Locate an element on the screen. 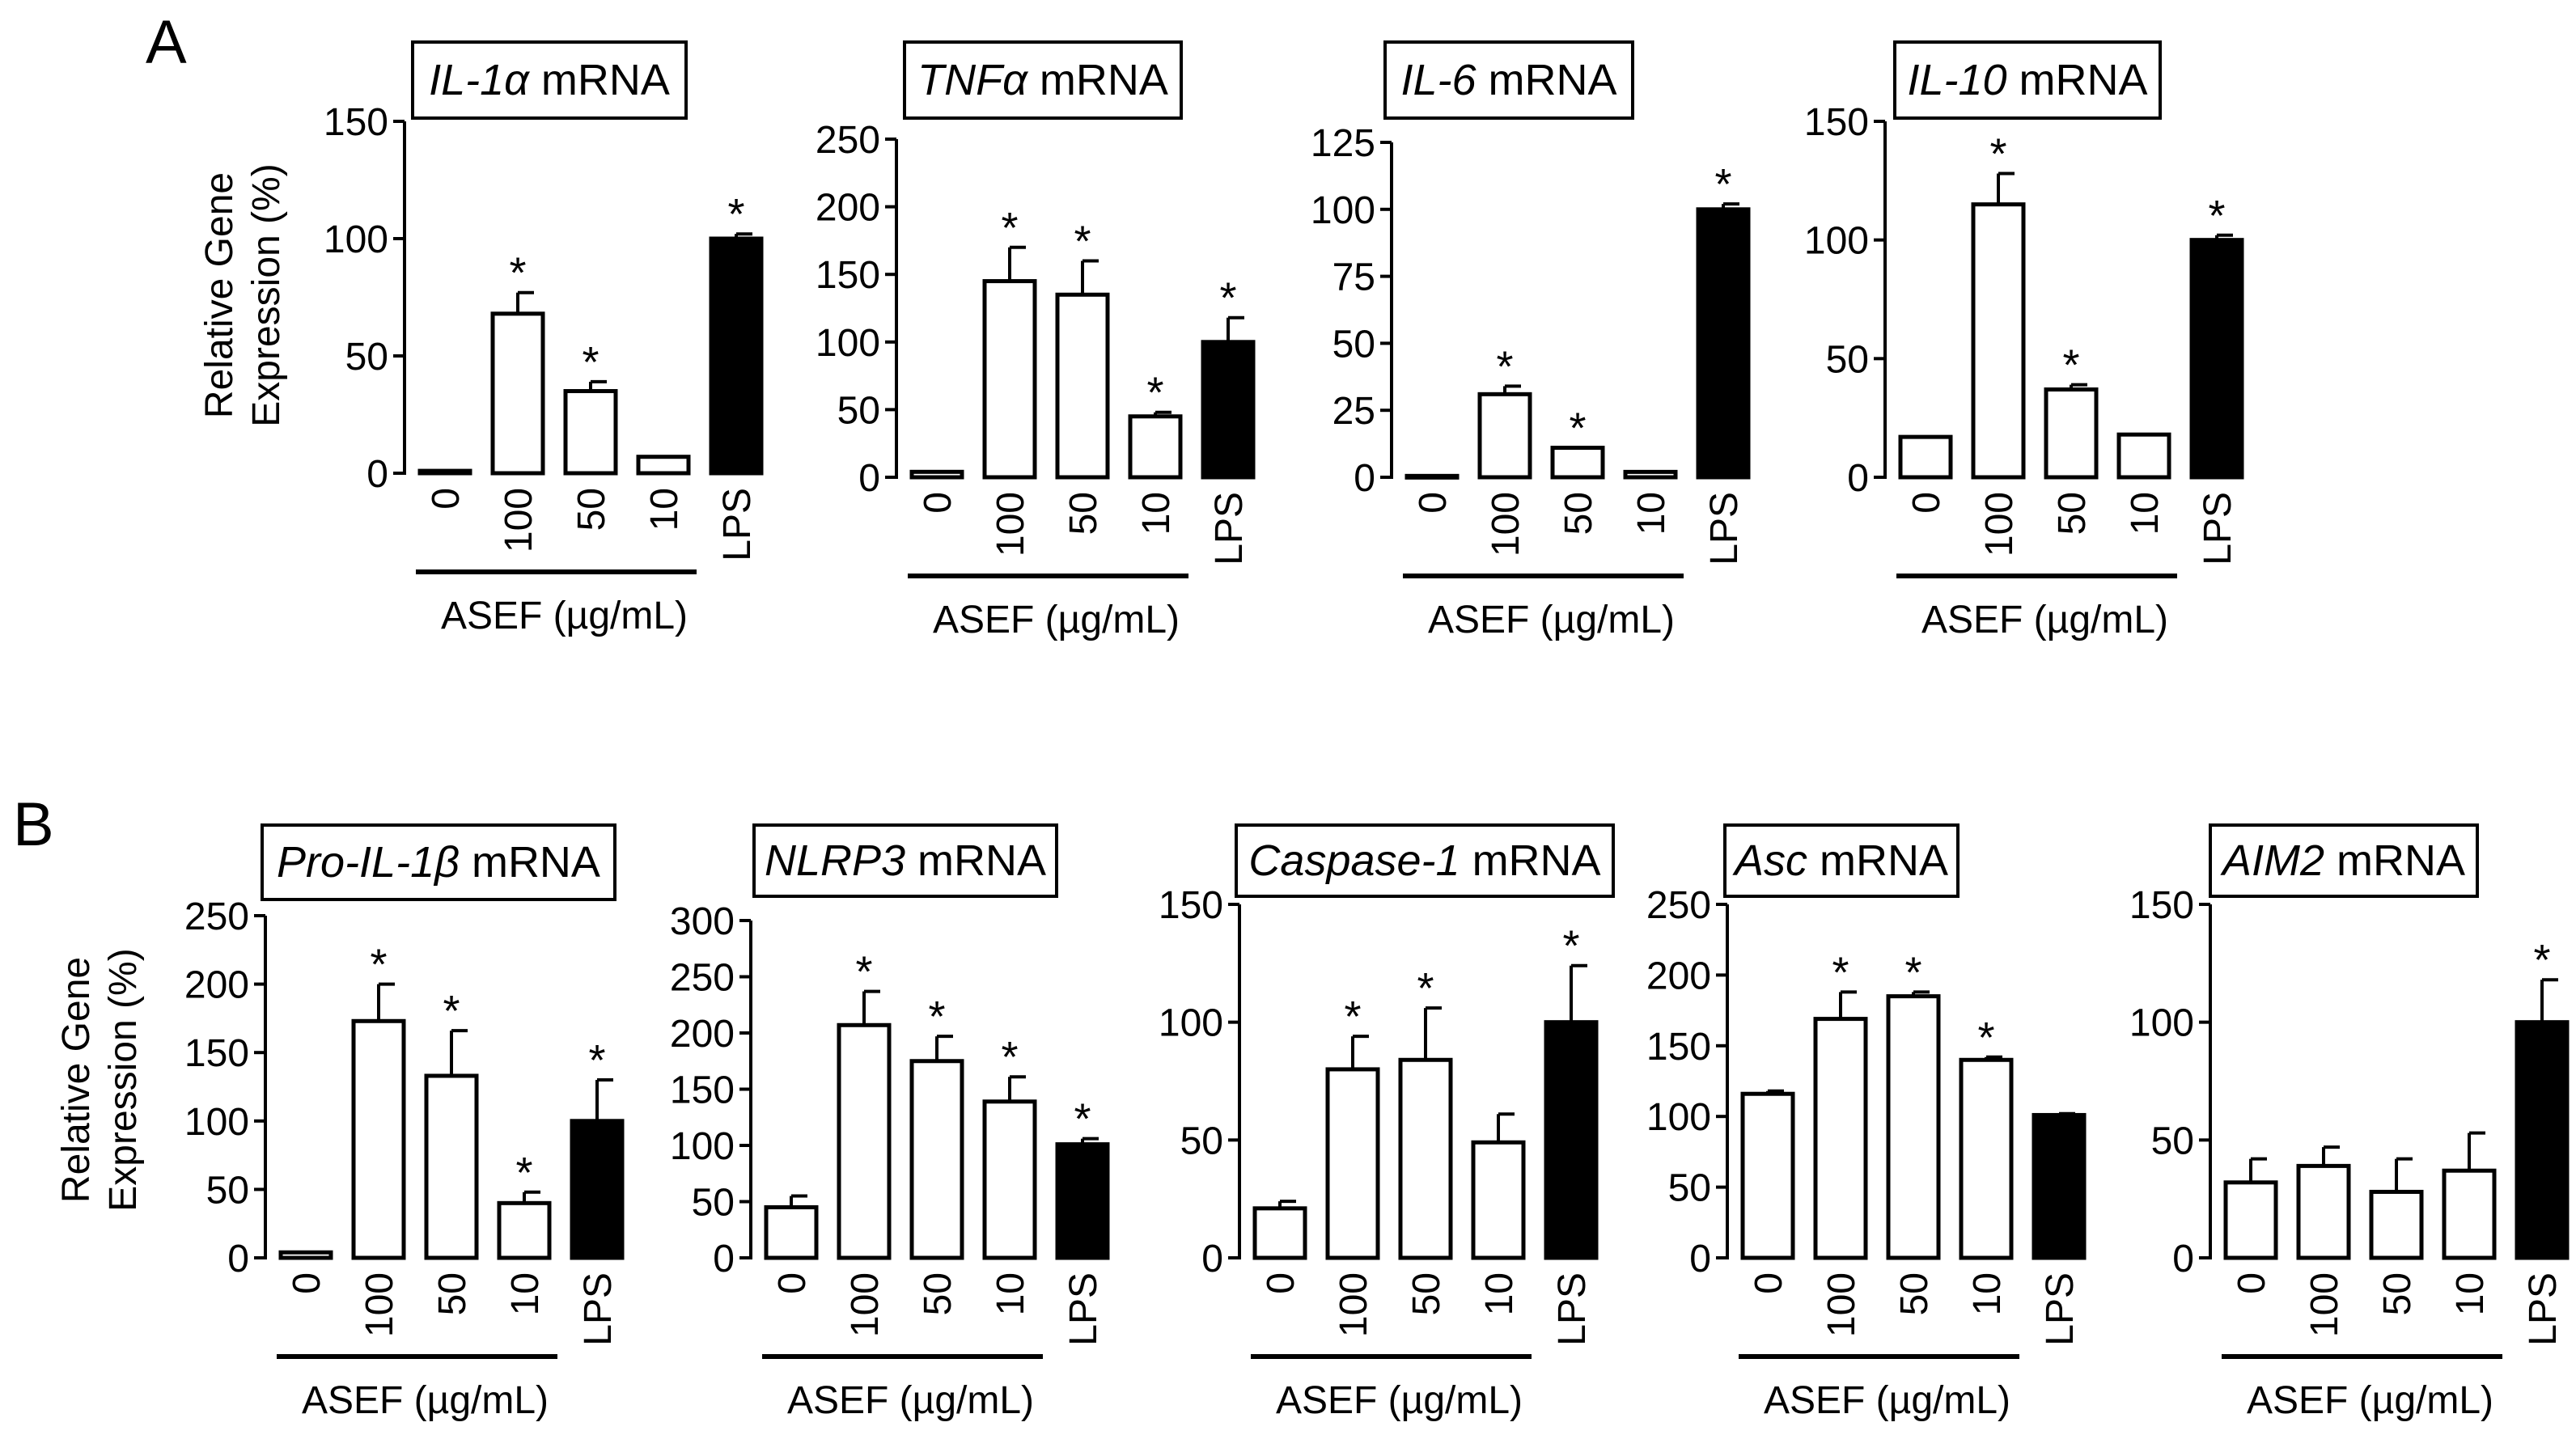 The image size is (2576, 1435). chart-title-gene: Asc is located at coordinates (1769, 860).